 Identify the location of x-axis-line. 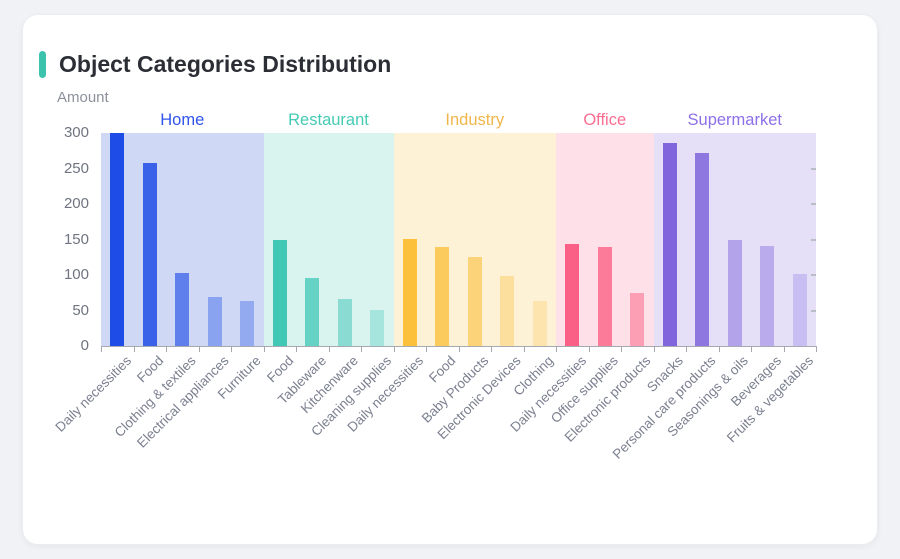
(459, 349).